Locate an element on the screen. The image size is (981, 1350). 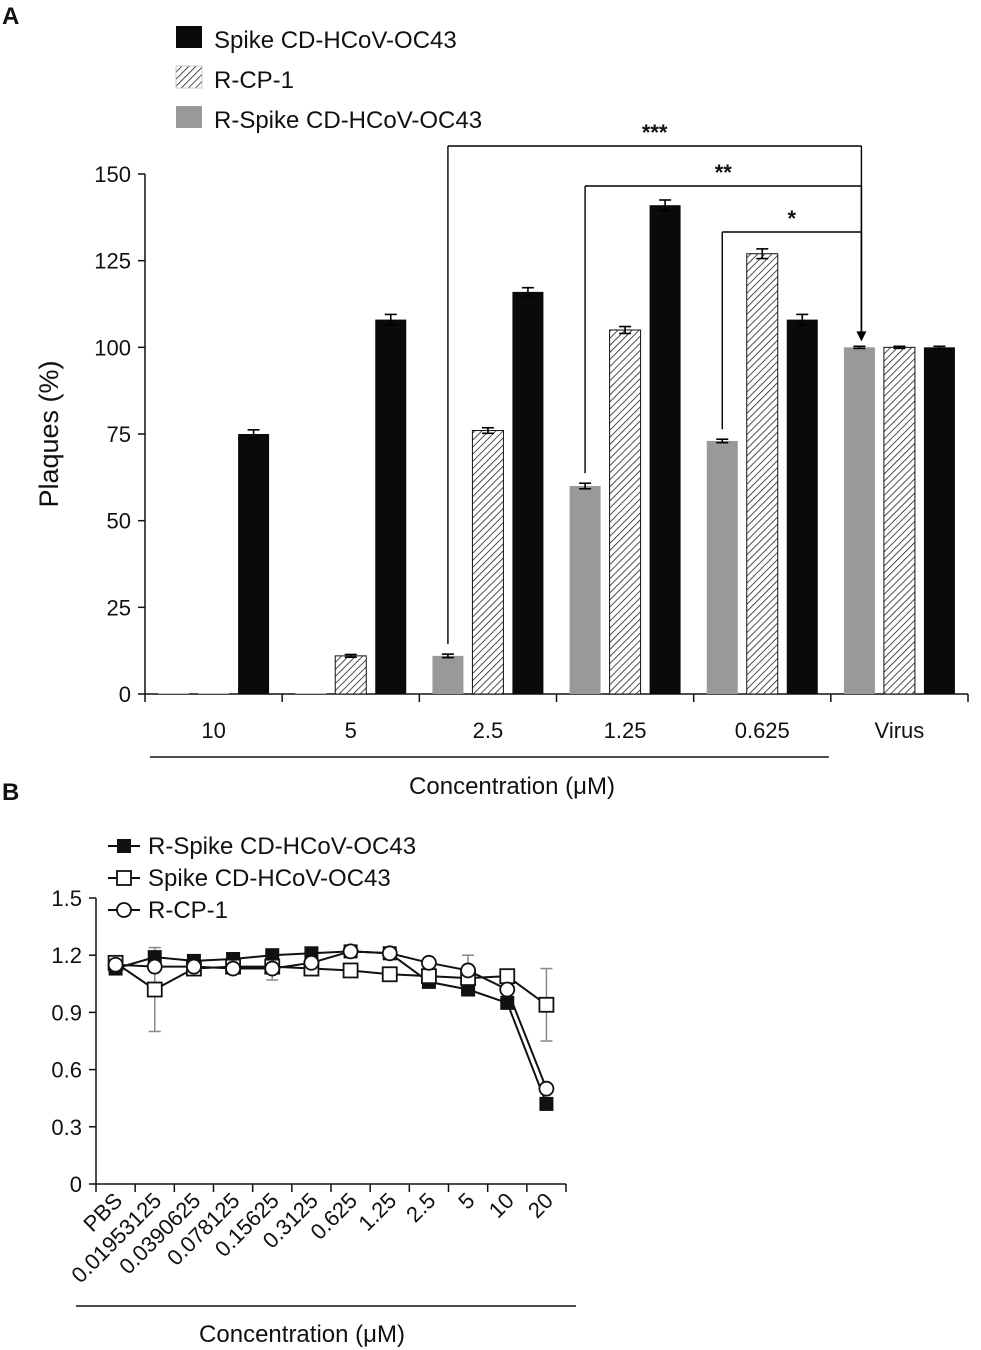
significance-label: *** is located at coordinates (655, 132).